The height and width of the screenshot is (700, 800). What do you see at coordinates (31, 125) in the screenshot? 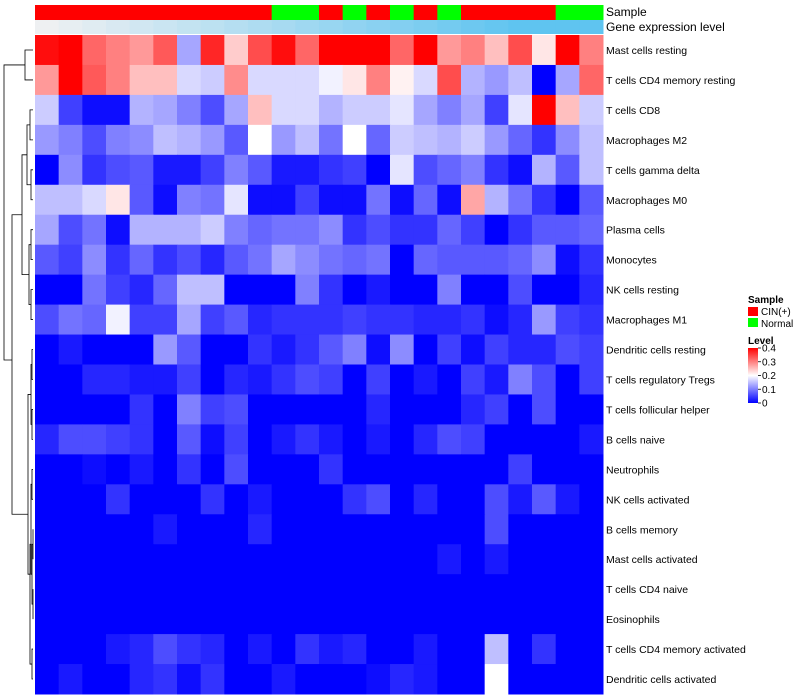
I see `dendrogram-branch` at bounding box center [31, 125].